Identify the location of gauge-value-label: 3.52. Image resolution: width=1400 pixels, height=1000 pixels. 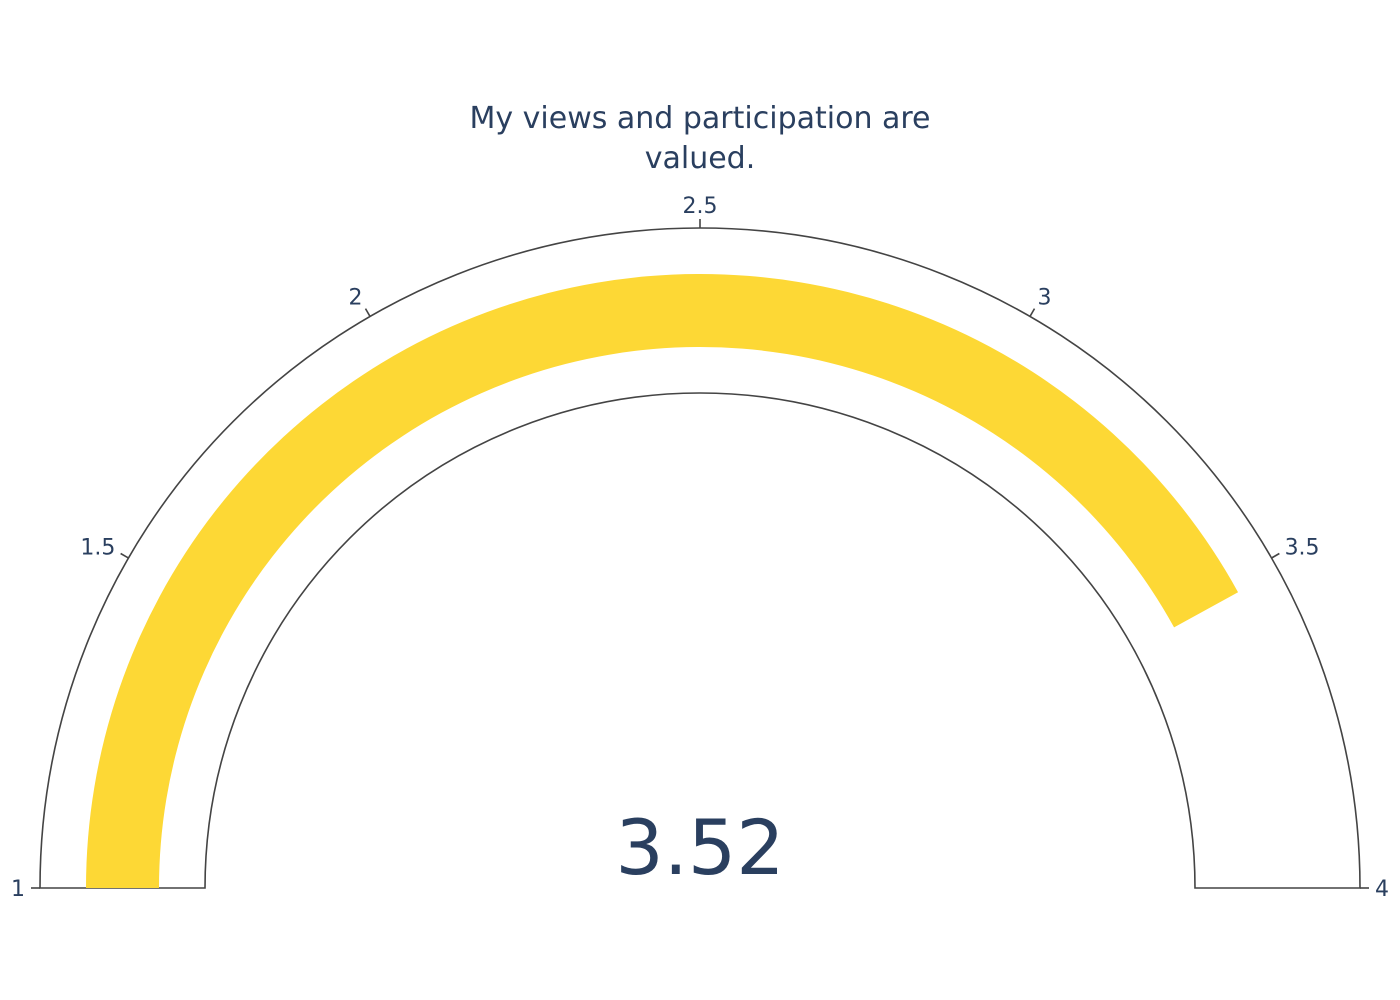
(699, 847).